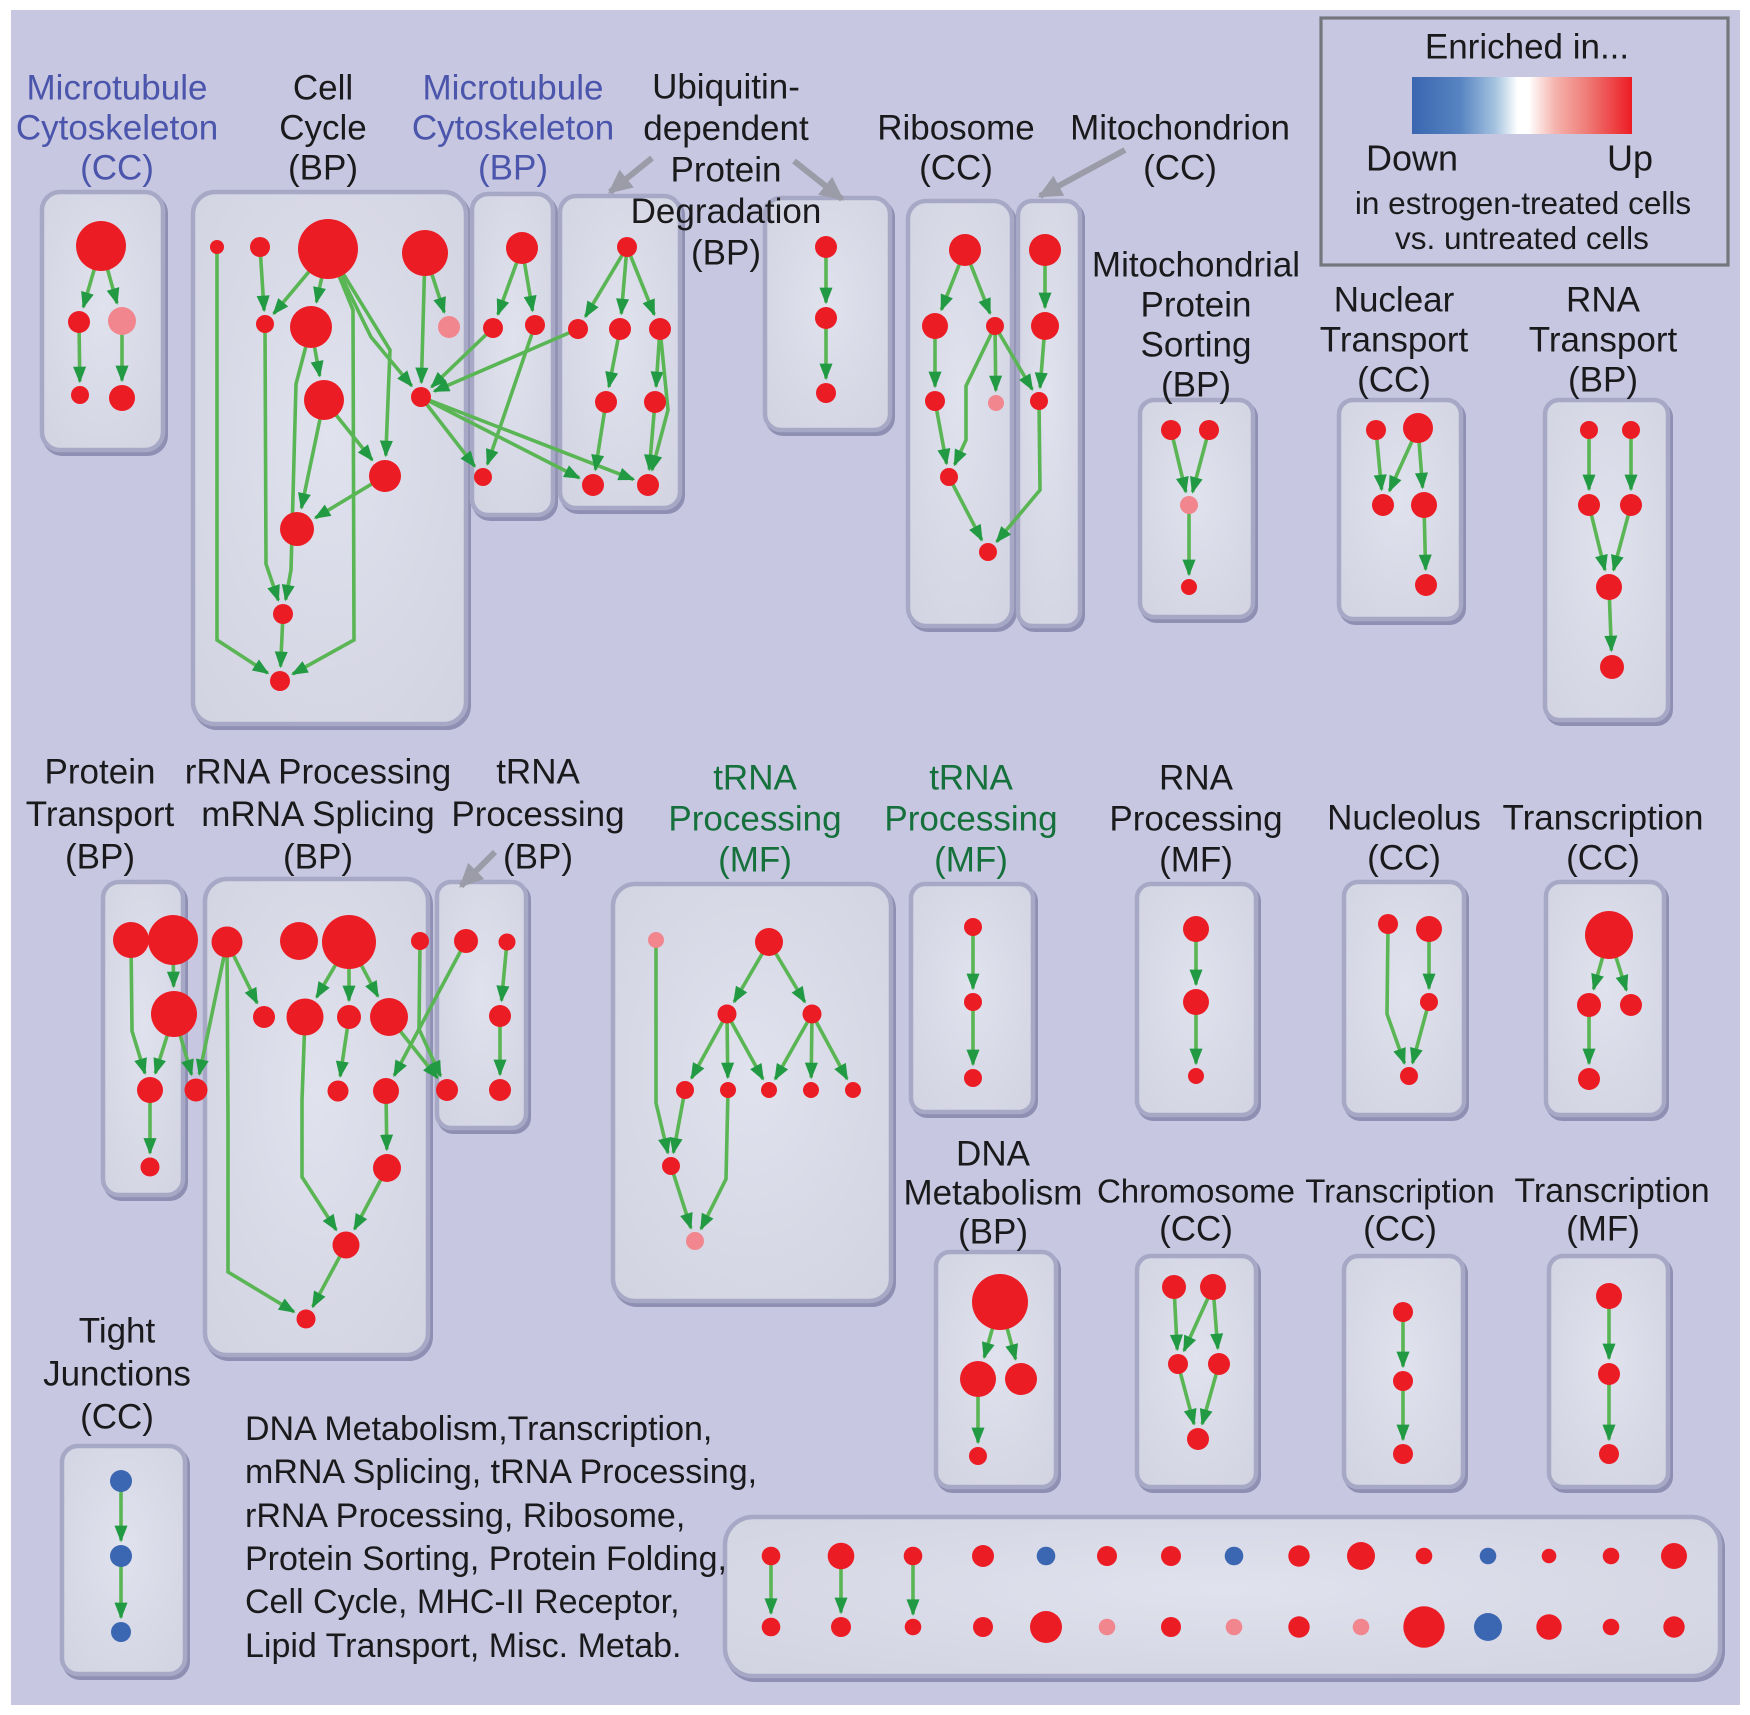 The height and width of the screenshot is (1715, 1750). What do you see at coordinates (463, 1646) in the screenshot?
I see `svg-text: Lipid Transport, Misc. Metab.` at bounding box center [463, 1646].